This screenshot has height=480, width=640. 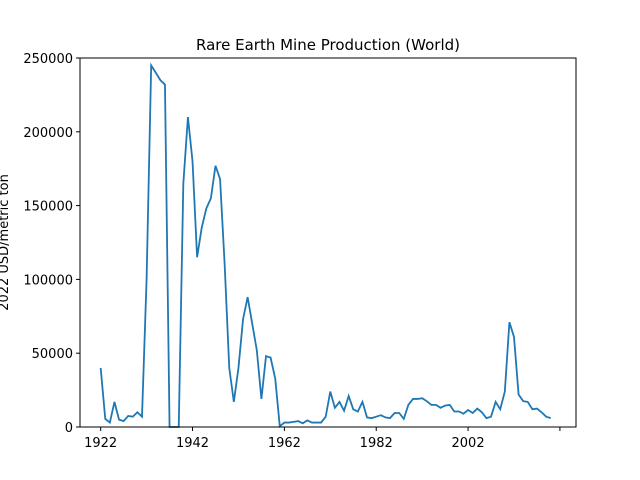 What do you see at coordinates (6, 242) in the screenshot?
I see `y-axis-label: 2022 USD/metric ton` at bounding box center [6, 242].